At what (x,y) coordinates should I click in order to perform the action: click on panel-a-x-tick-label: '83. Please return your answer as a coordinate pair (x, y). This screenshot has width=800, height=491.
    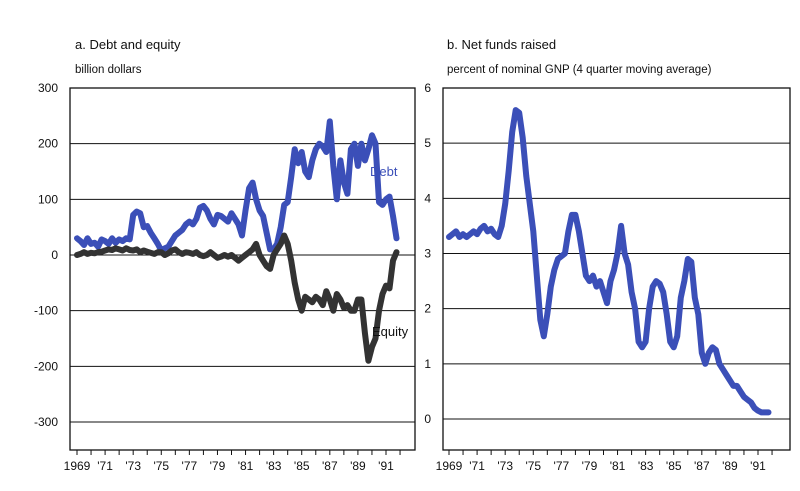
    Looking at the image, I should click on (274, 466).